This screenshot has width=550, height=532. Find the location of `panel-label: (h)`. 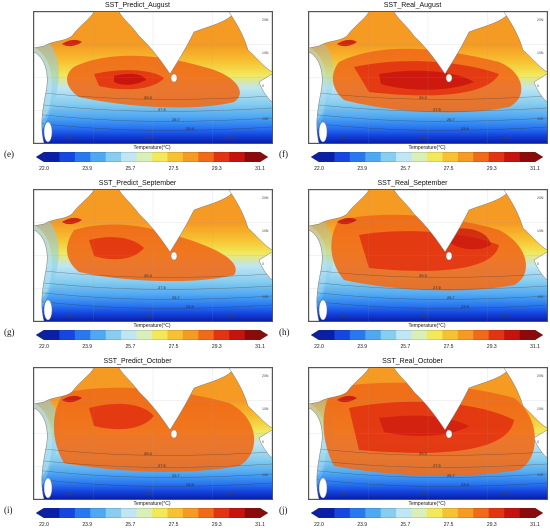

panel-label: (h) is located at coordinates (284, 332).